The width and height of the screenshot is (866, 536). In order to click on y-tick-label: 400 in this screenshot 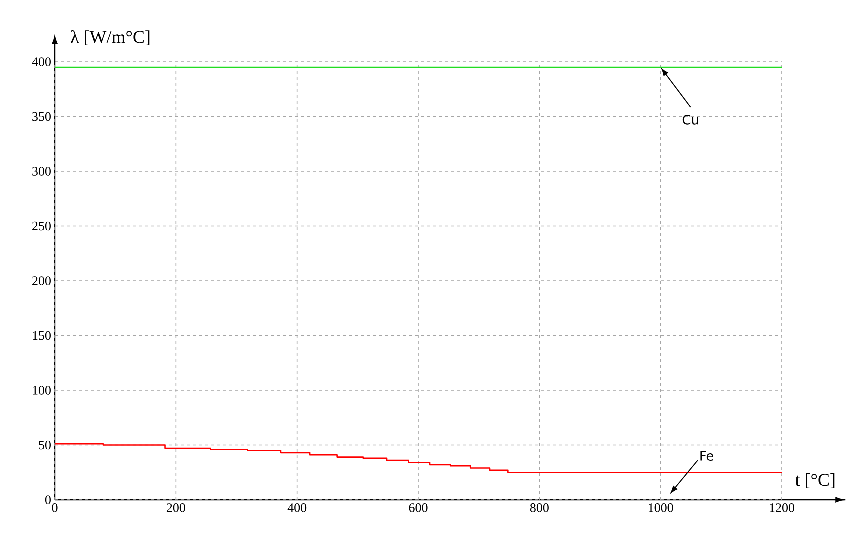, I will do `click(41, 62)`.